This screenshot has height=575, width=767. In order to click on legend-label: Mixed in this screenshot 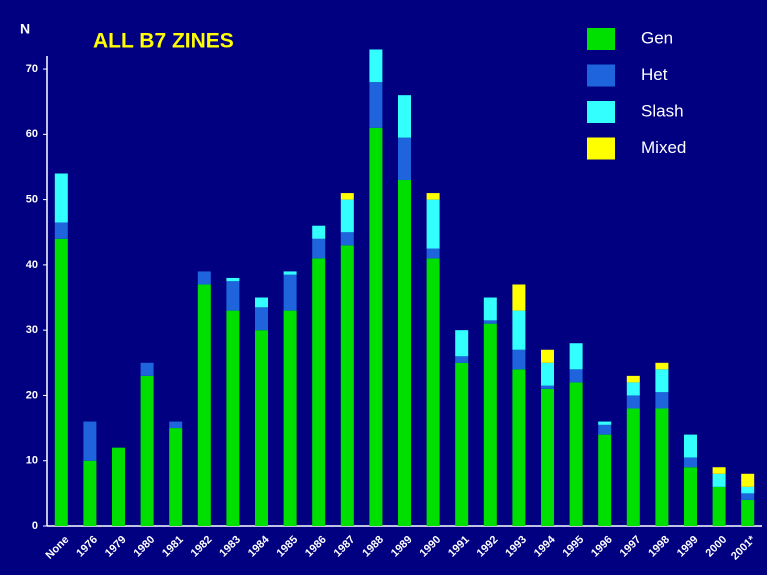, I will do `click(663, 147)`.